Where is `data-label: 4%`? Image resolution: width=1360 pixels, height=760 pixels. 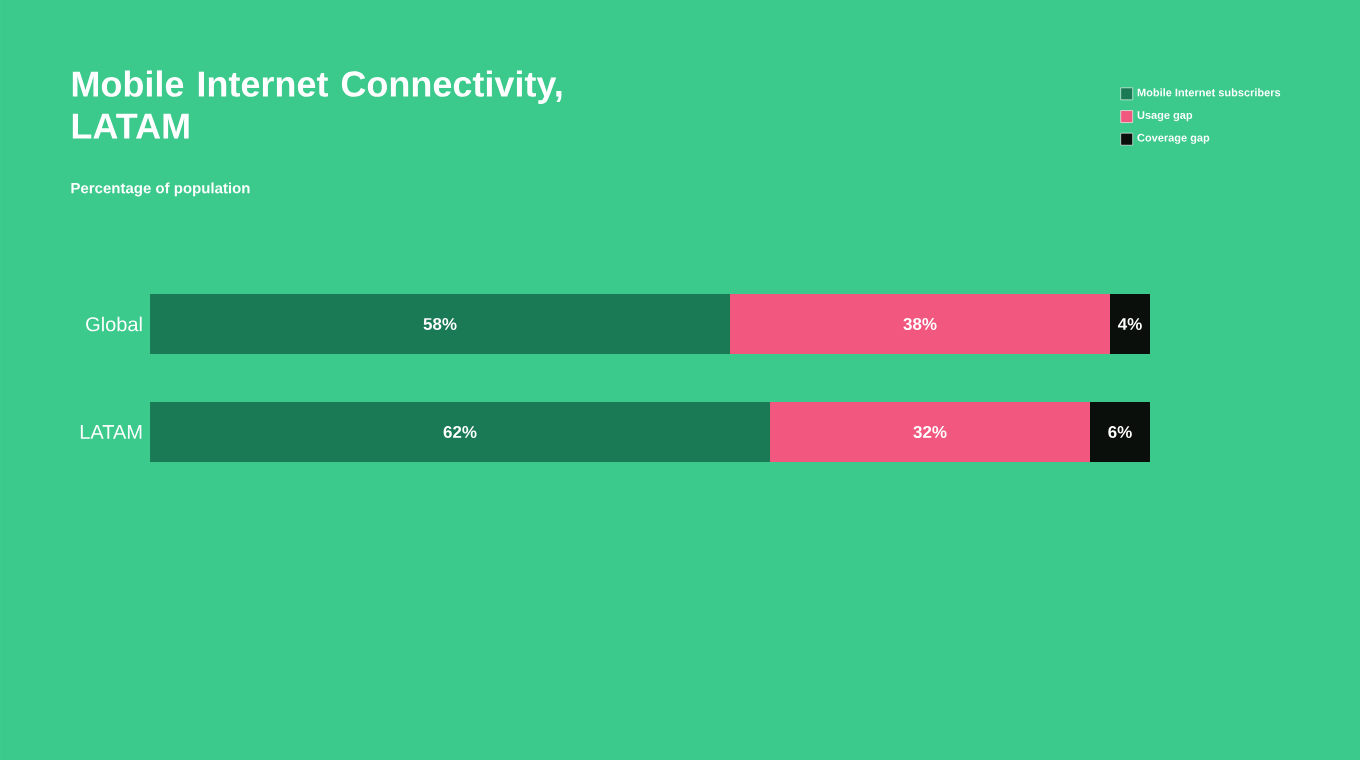
data-label: 4% is located at coordinates (1129, 324).